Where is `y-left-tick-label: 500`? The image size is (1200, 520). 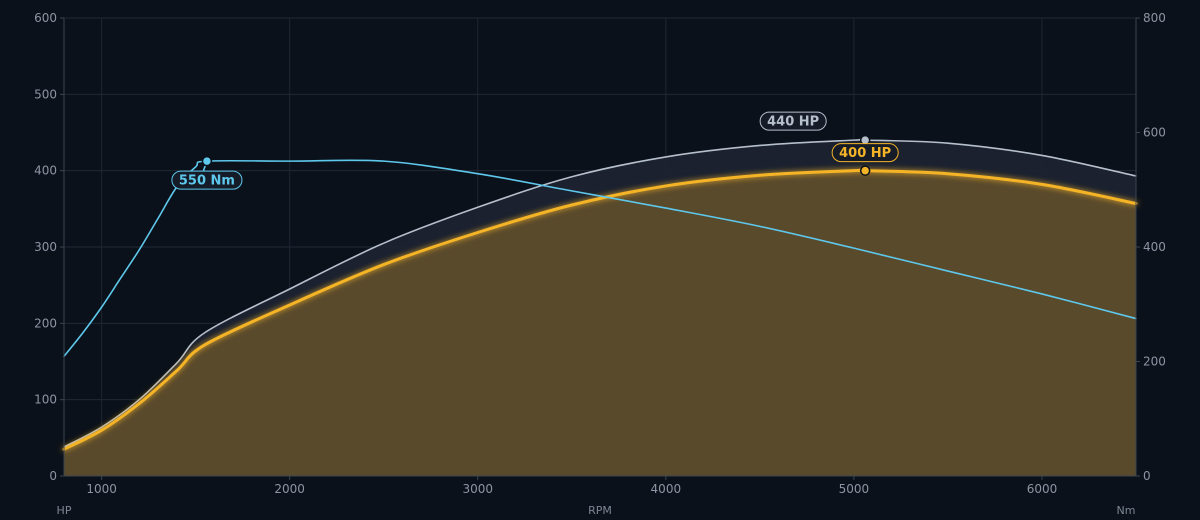 y-left-tick-label: 500 is located at coordinates (45, 94).